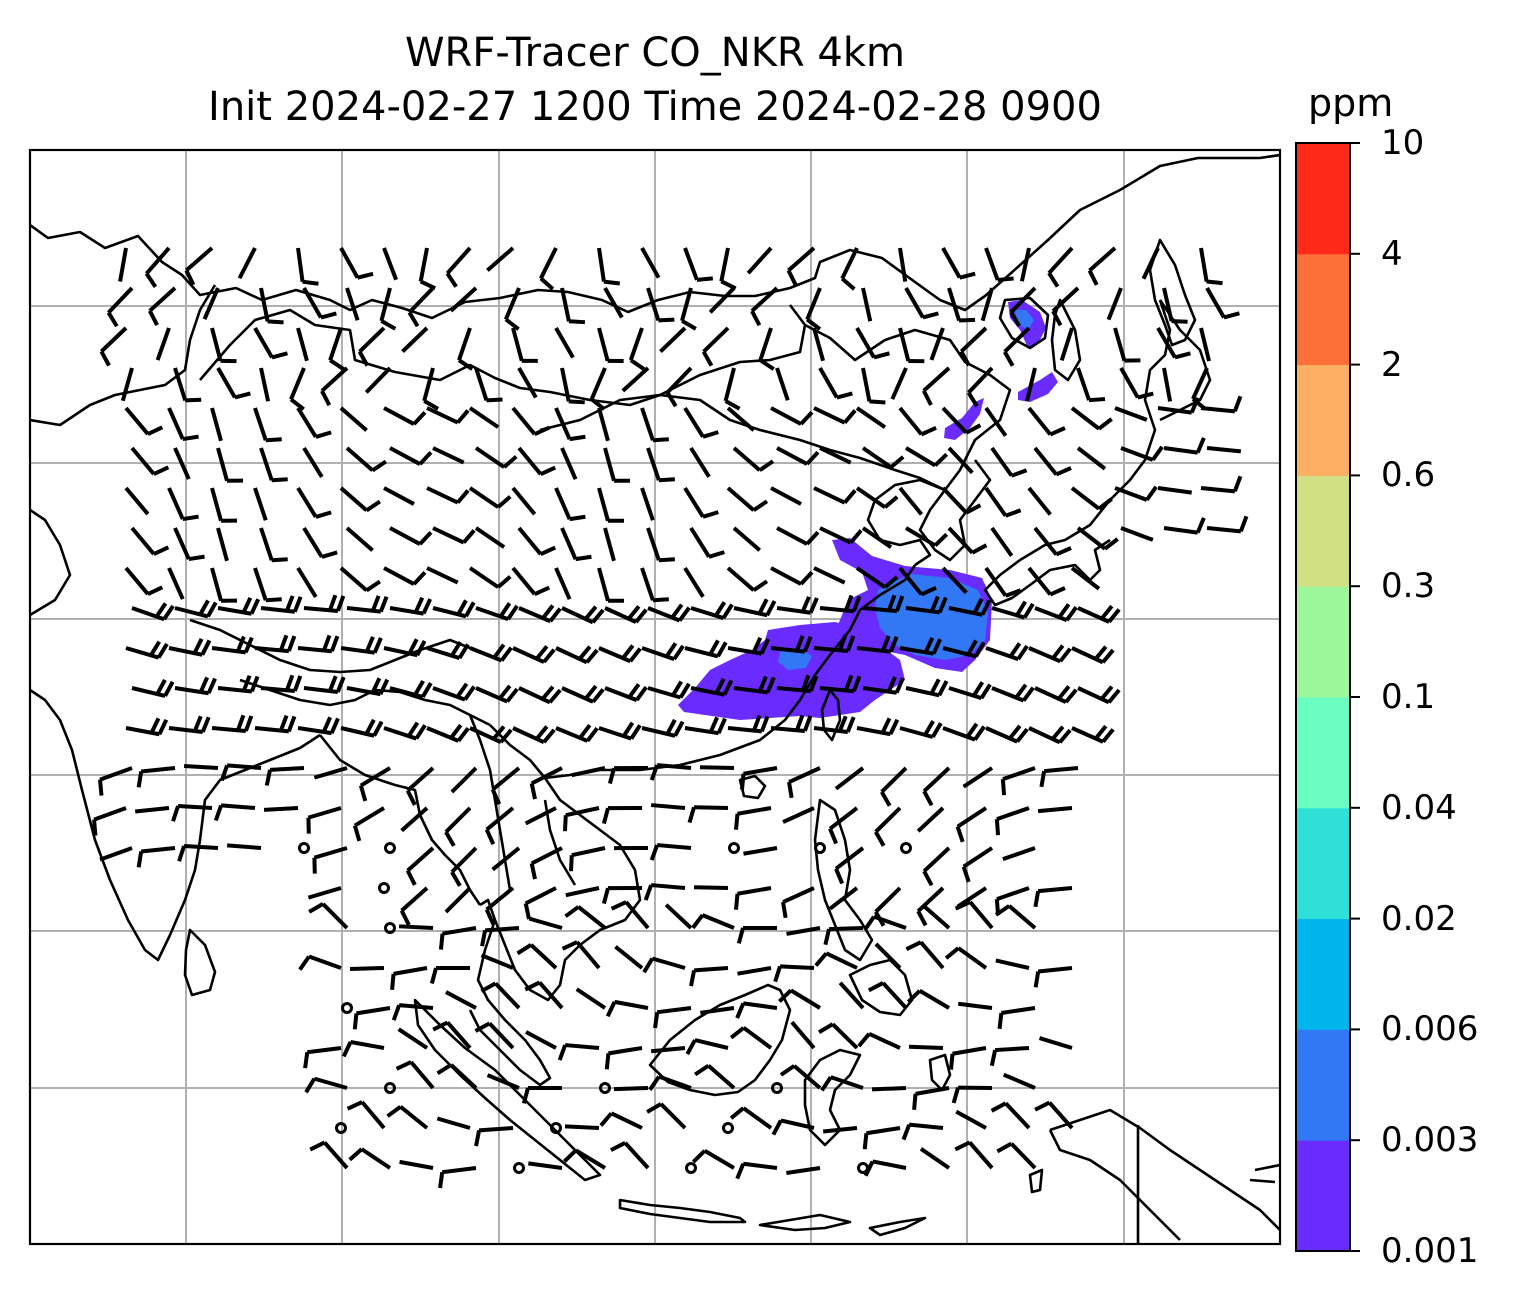 The width and height of the screenshot is (1528, 1306). Describe the element at coordinates (964, 419) in the screenshot. I see `plume-korea-north` at that location.